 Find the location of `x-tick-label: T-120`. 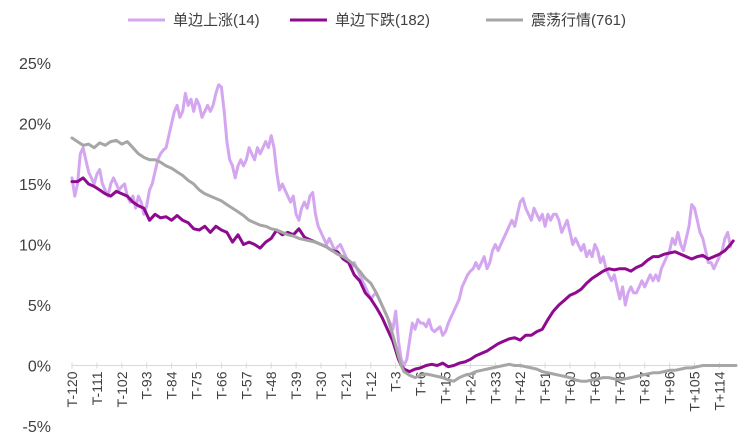

x-tick-label: T-120 is located at coordinates (72, 389).